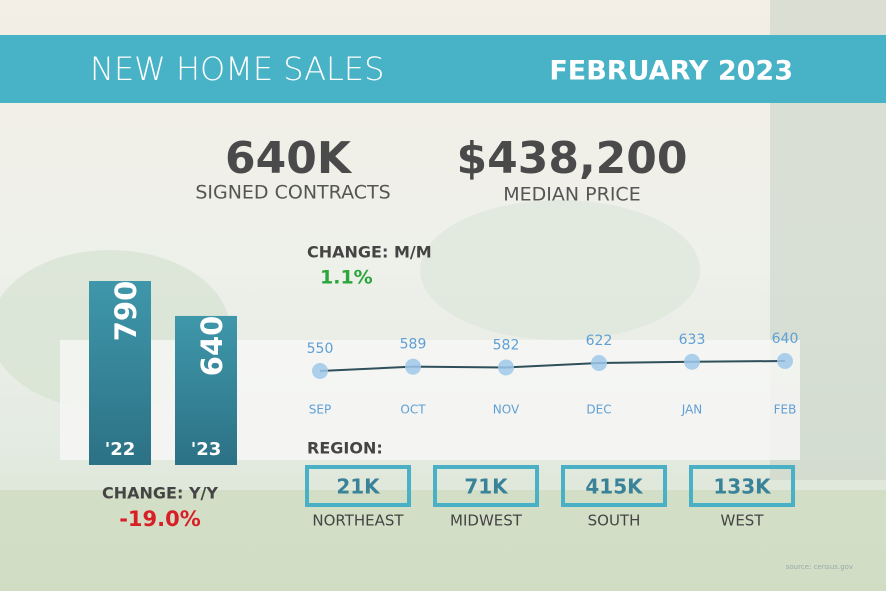 The height and width of the screenshot is (591, 886). What do you see at coordinates (819, 567) in the screenshot?
I see `source: source: census.gov` at bounding box center [819, 567].